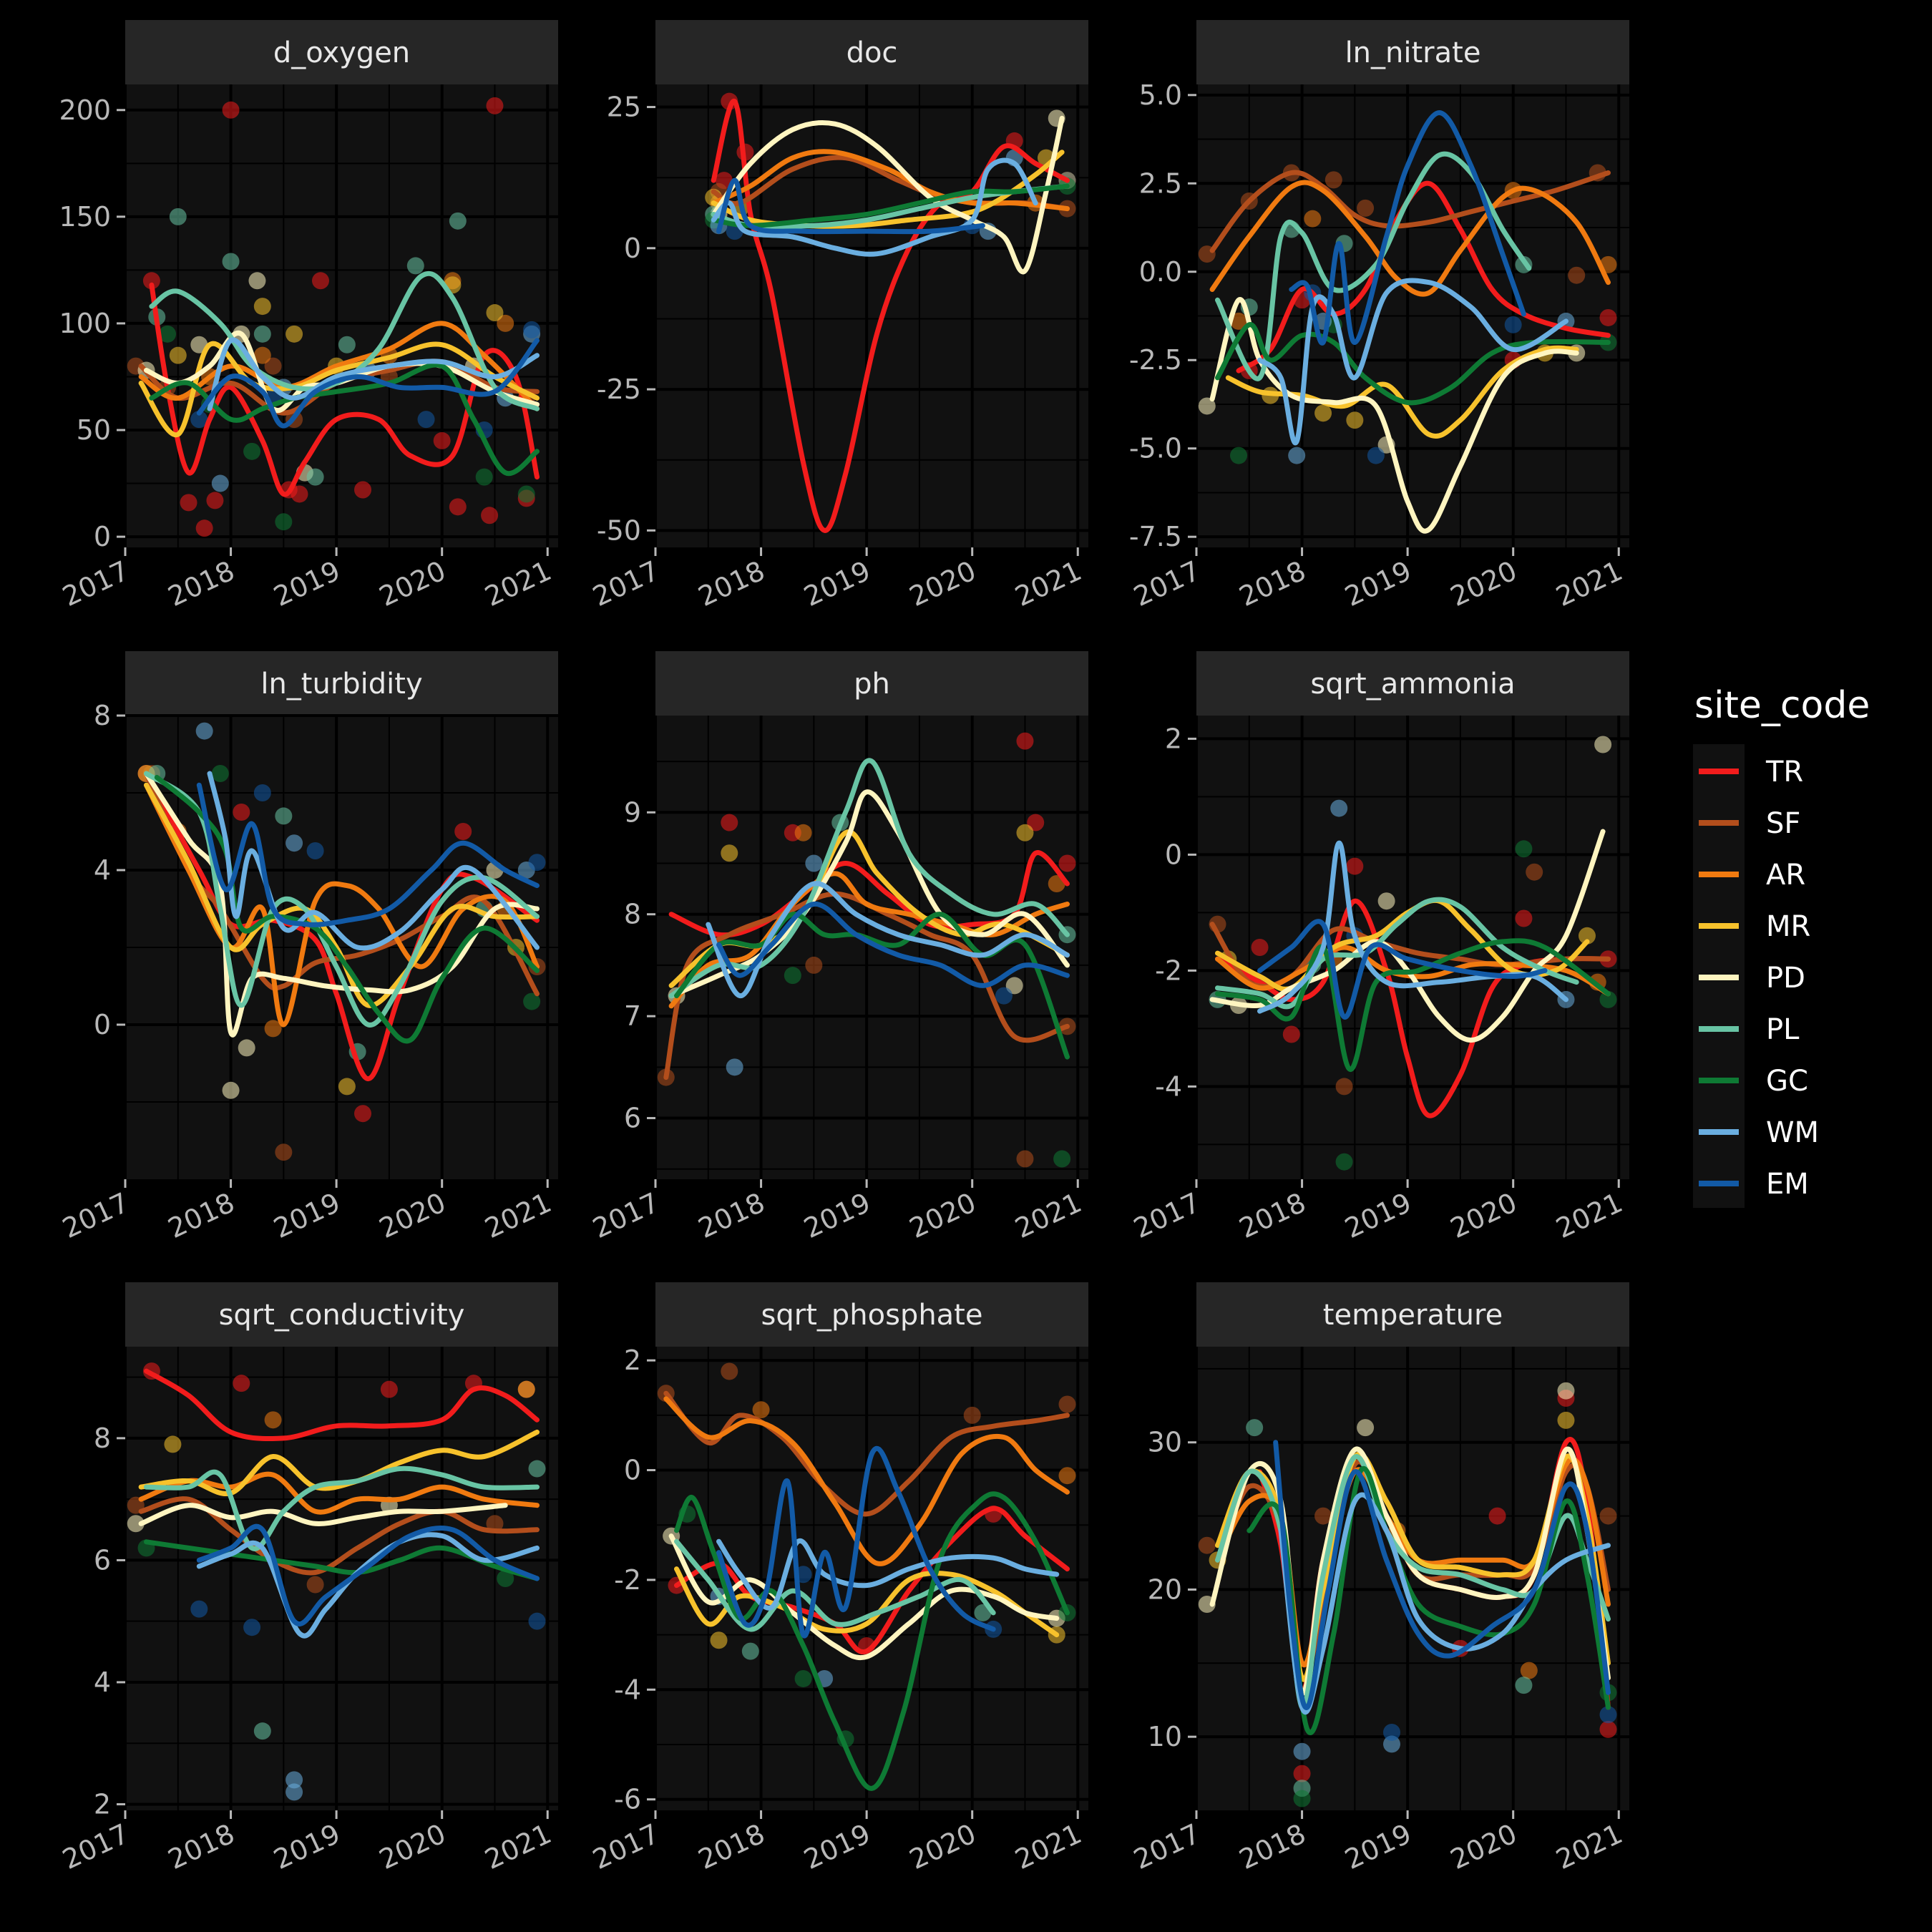  I want to click on series-line-pd, so click(1407, 936).